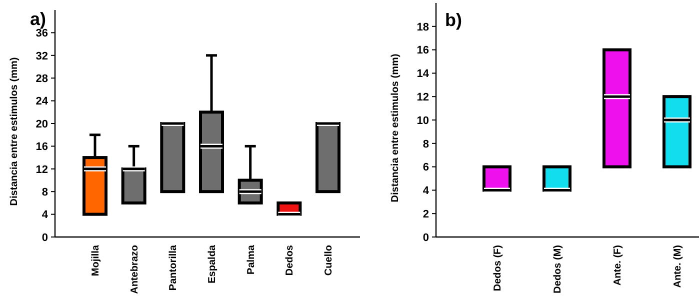  Describe the element at coordinates (422, 120) in the screenshot. I see `y-tick-label: 10` at that location.